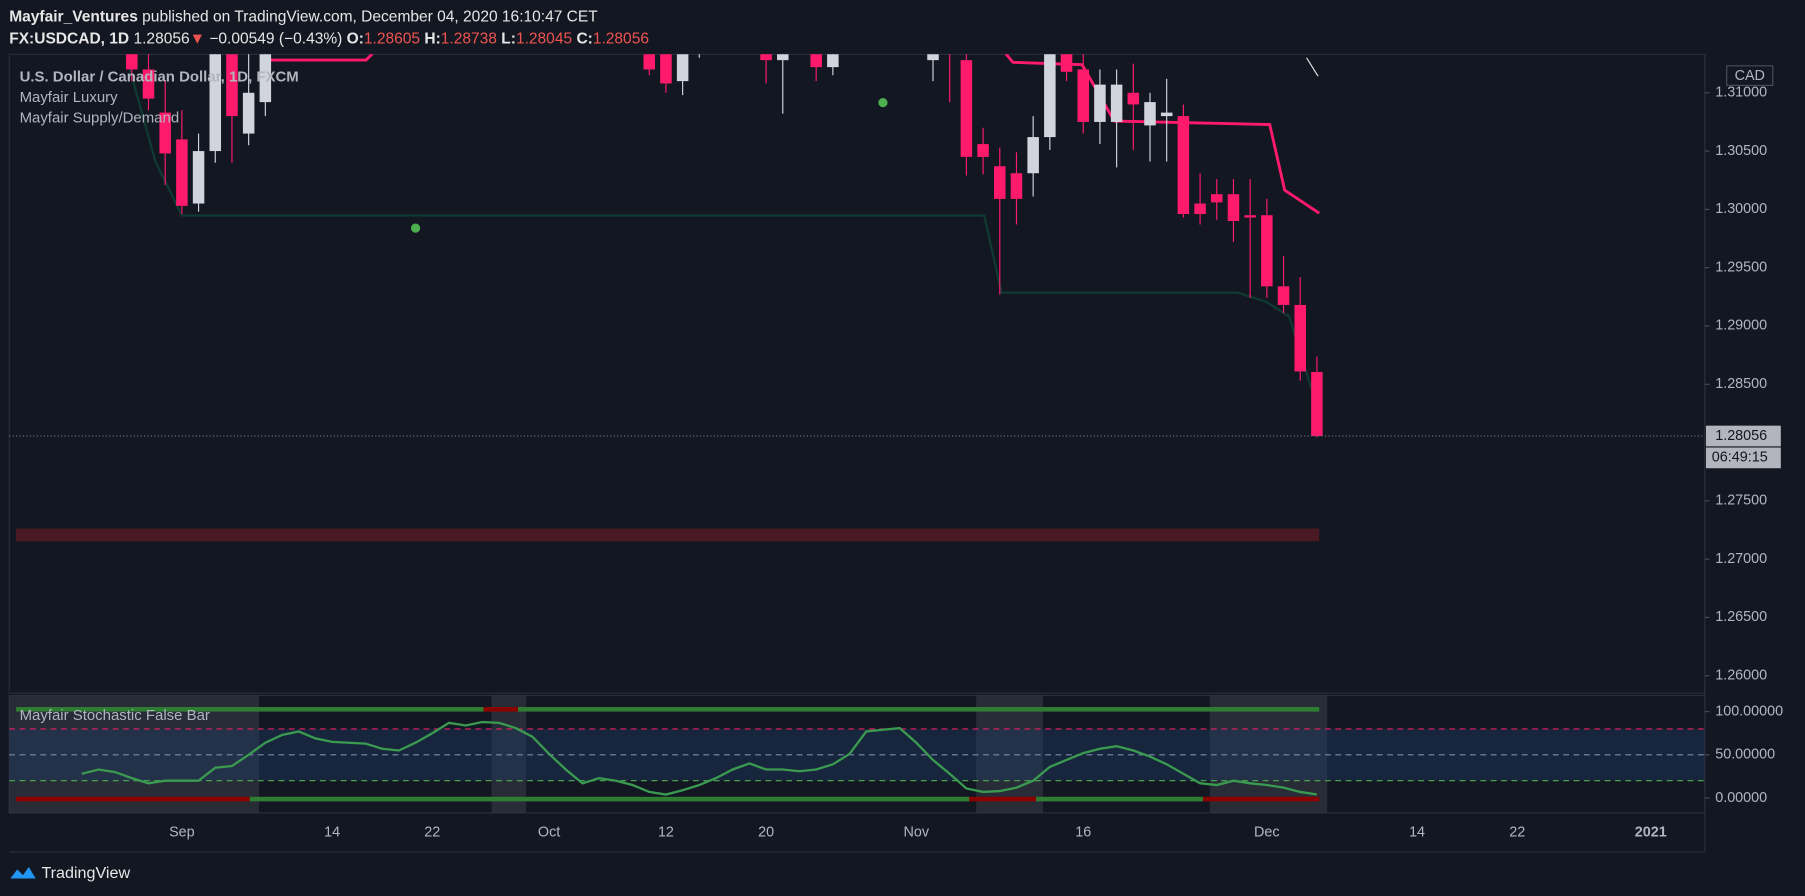 This screenshot has height=896, width=1805. I want to click on h-label: H:, so click(432, 38).